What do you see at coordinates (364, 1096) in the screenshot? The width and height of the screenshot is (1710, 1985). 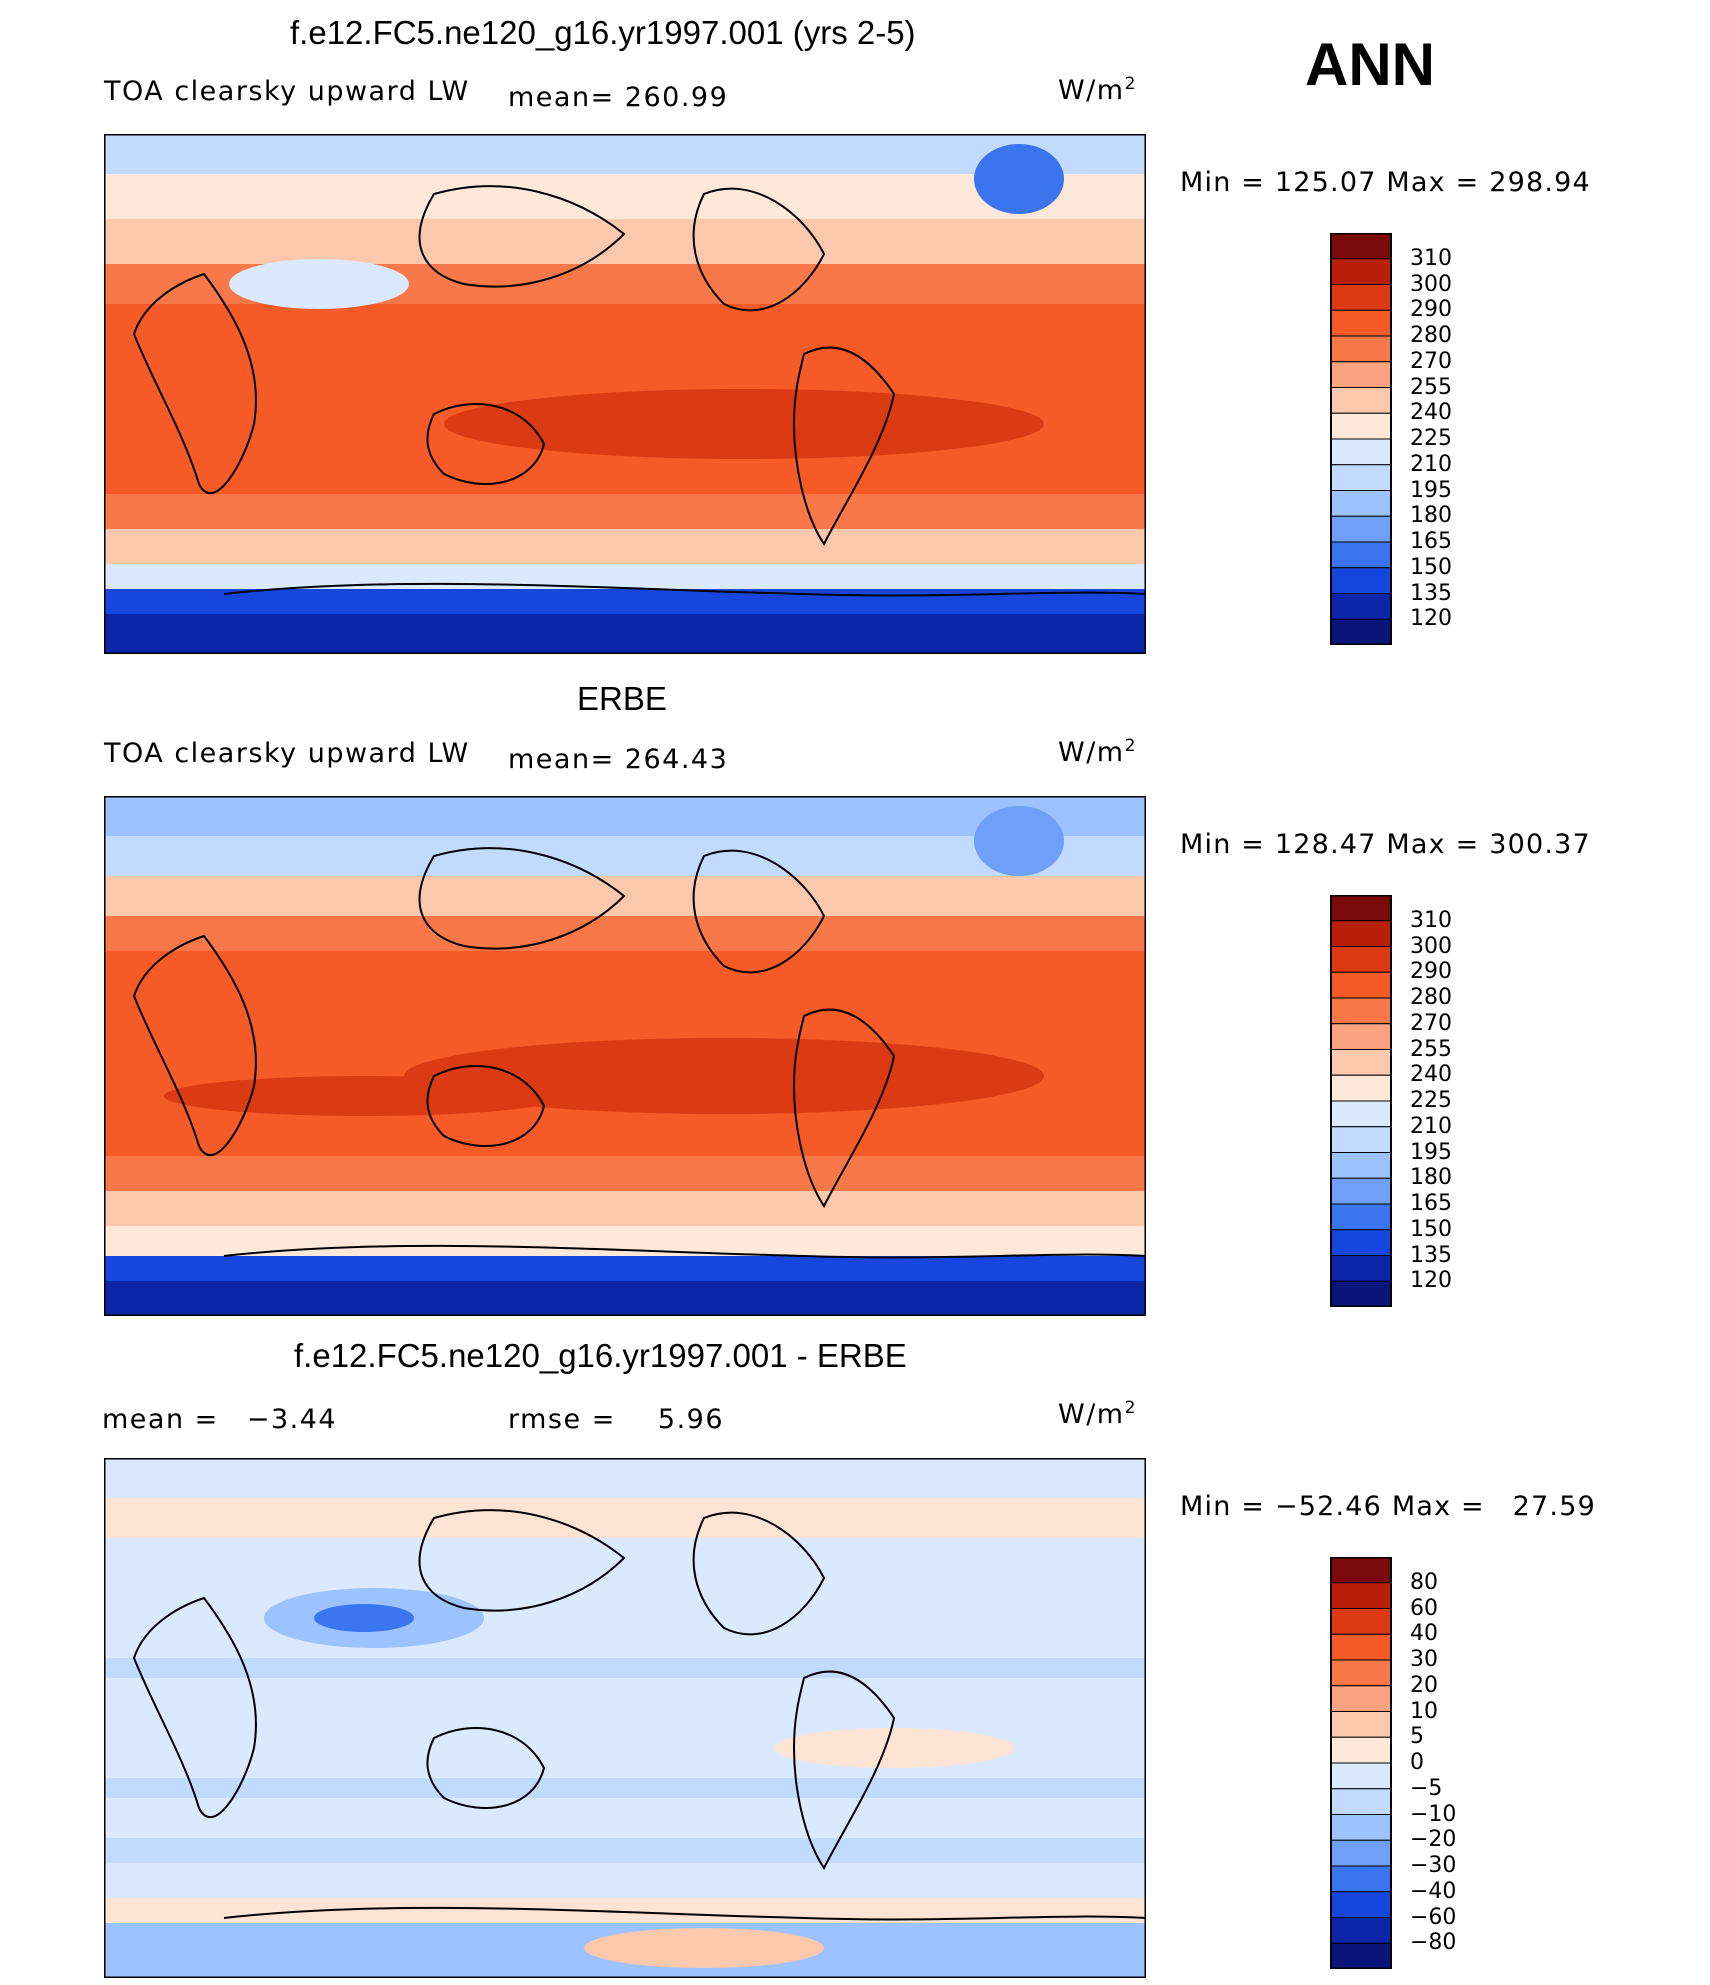 I see `indian-warm` at bounding box center [364, 1096].